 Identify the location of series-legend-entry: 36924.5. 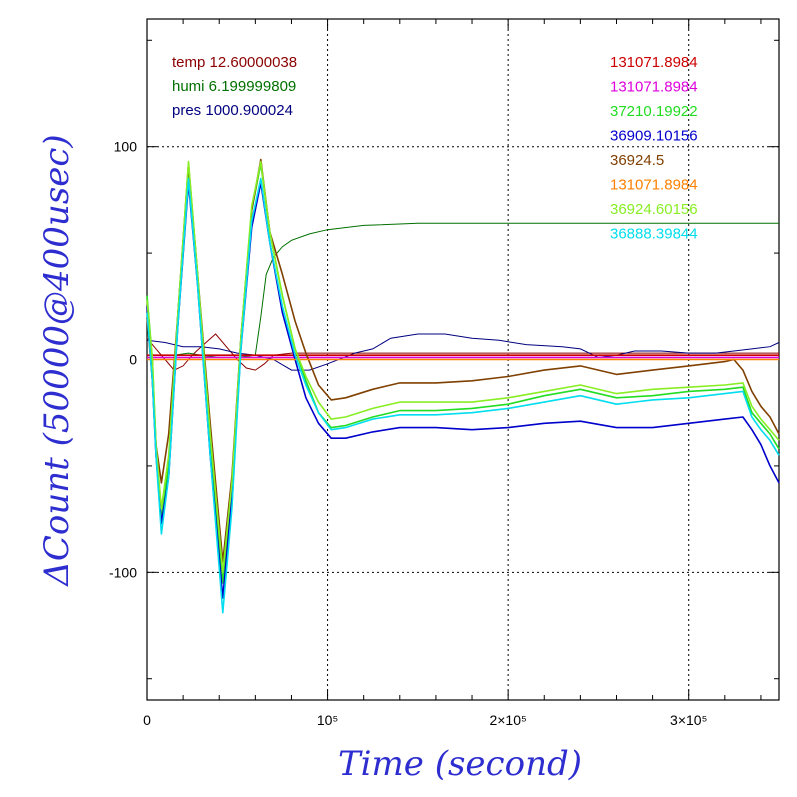
(637, 160).